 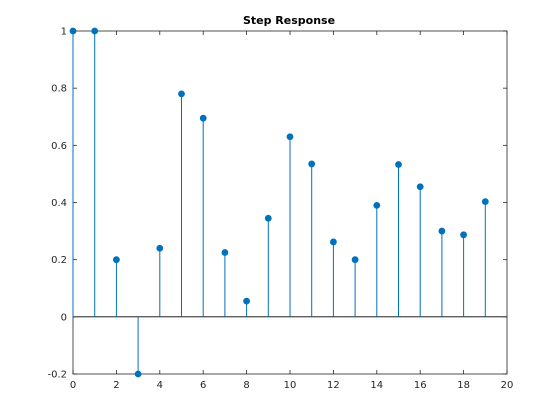 I want to click on y-tick-label: 0.4, so click(x=59, y=203).